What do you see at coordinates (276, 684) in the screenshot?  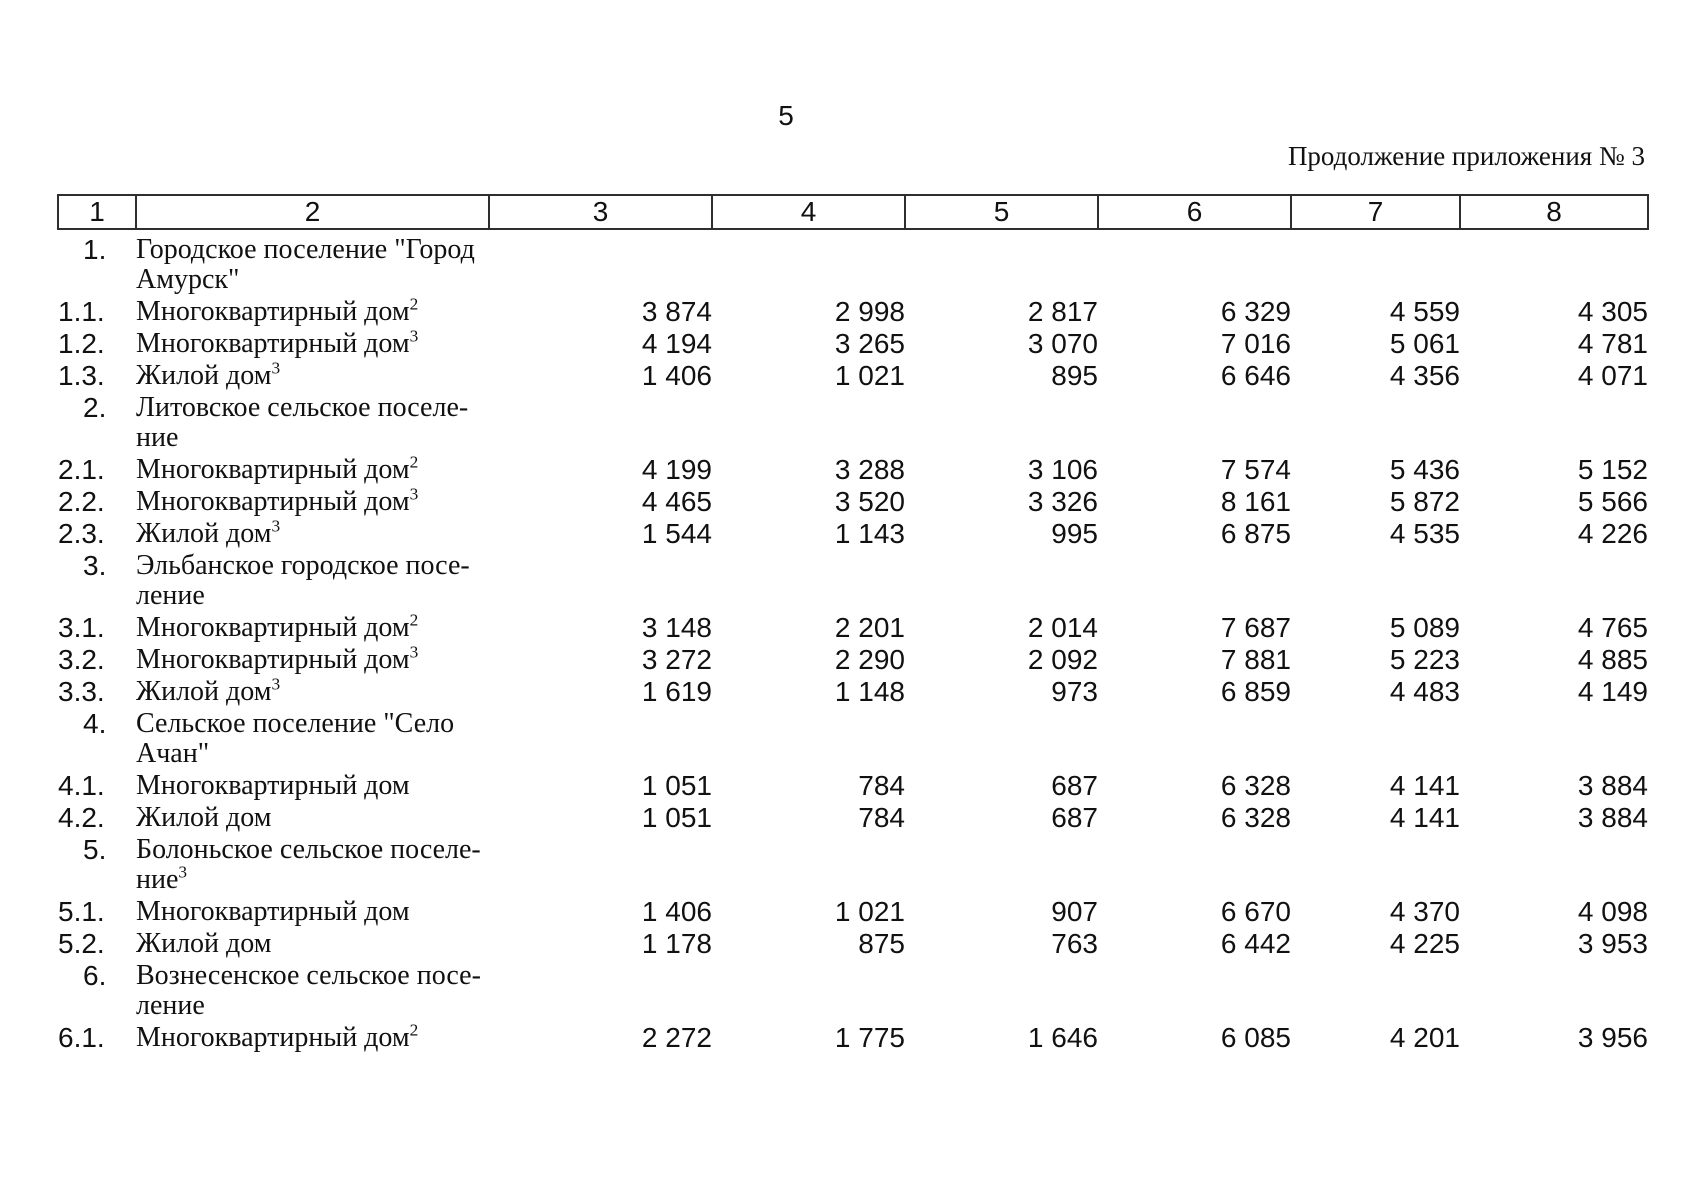 I see `footnote-superscript: 3` at bounding box center [276, 684].